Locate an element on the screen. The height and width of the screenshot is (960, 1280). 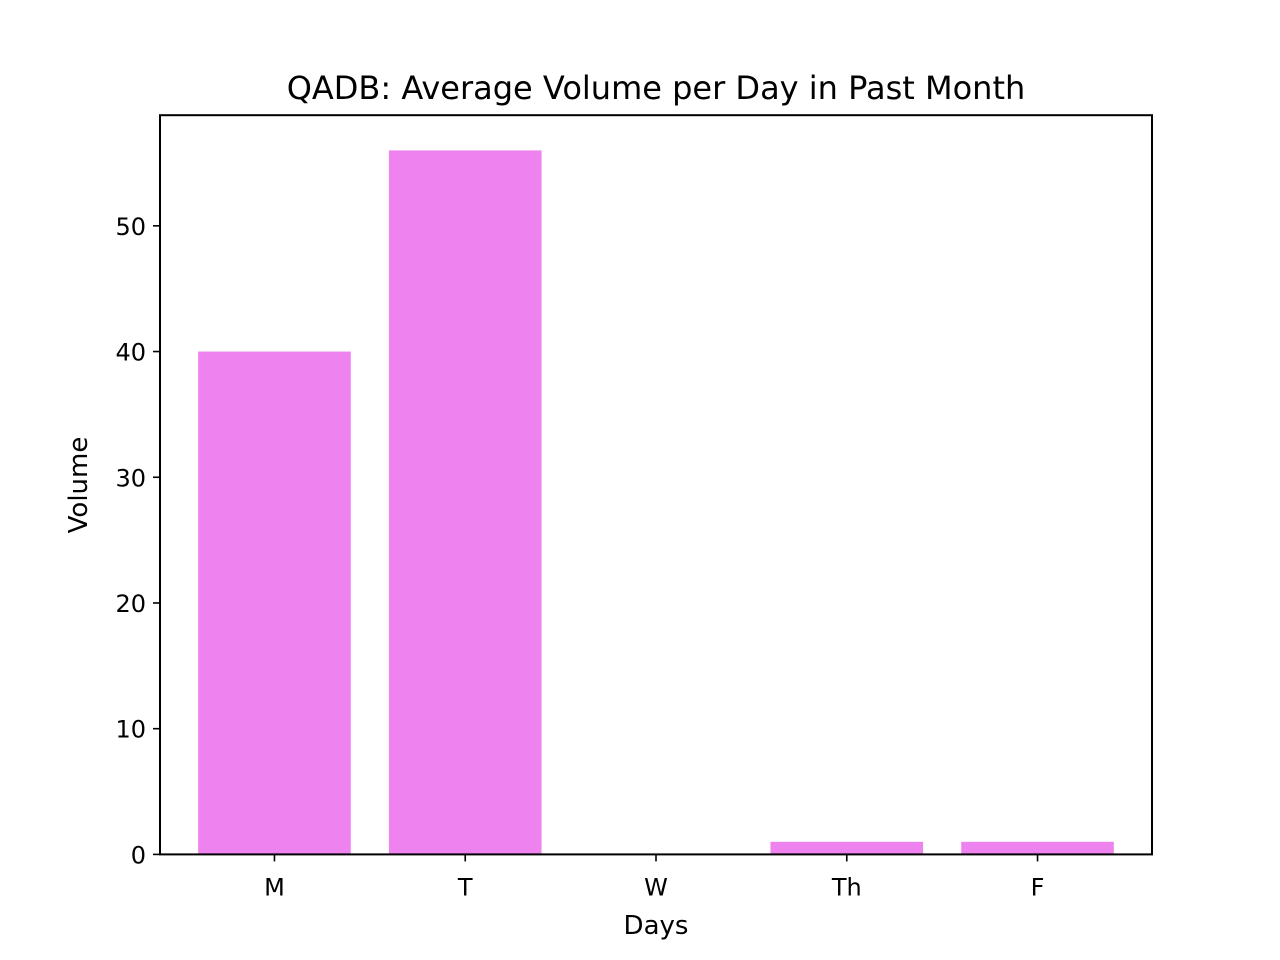
y-tick-label-40: 40 is located at coordinates (130, 353).